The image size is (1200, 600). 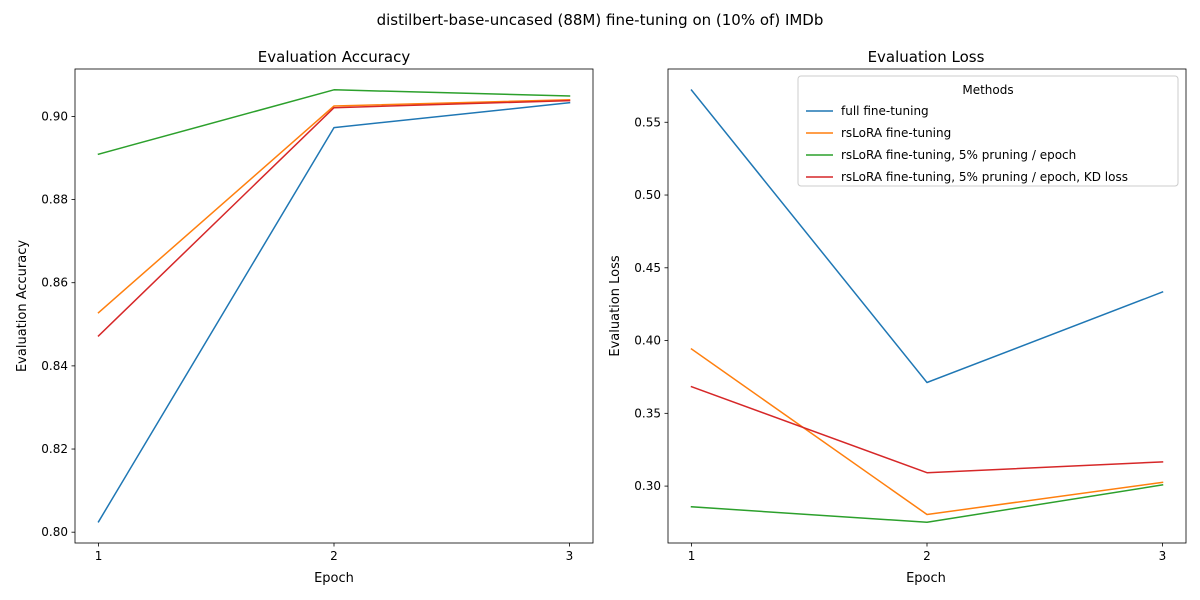 I want to click on accuracy-ytick-label: 0.86, so click(x=54, y=283).